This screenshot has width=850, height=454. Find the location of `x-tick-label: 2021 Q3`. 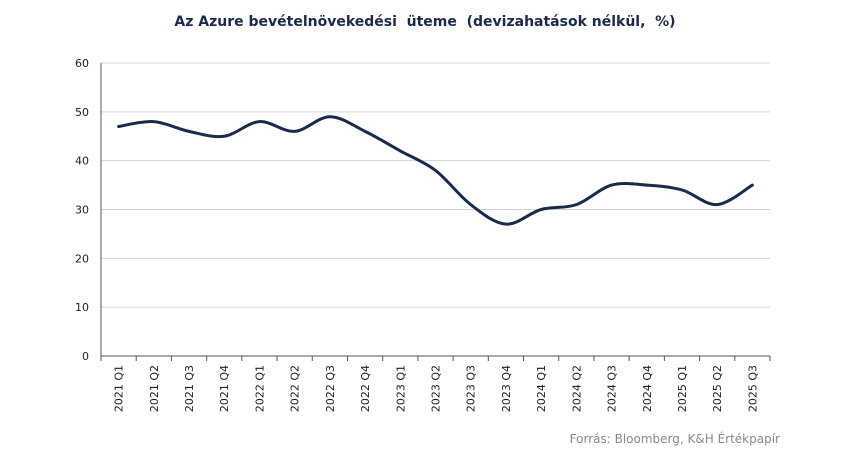

x-tick-label: 2021 Q3 is located at coordinates (189, 388).